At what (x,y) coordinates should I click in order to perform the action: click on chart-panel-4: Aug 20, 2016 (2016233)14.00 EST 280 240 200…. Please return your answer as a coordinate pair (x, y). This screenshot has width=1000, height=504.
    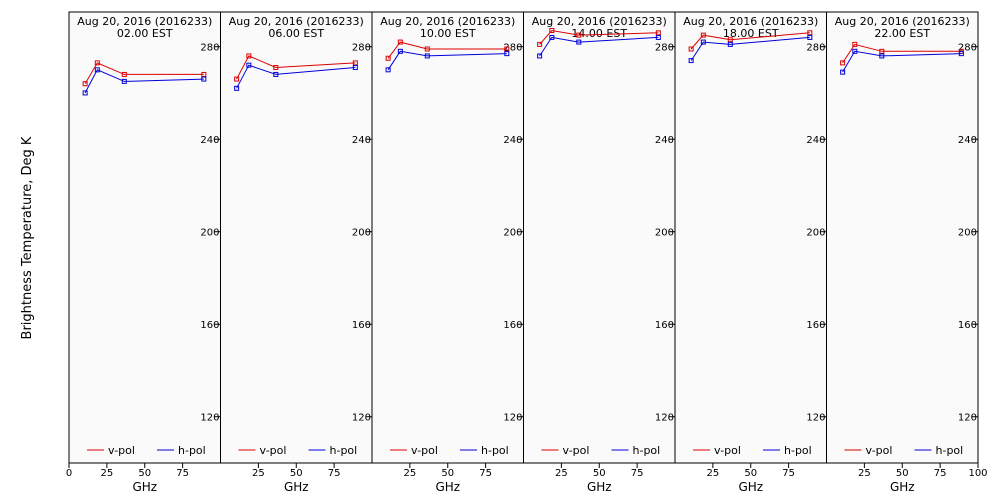
    Looking at the image, I should click on (599, 252).